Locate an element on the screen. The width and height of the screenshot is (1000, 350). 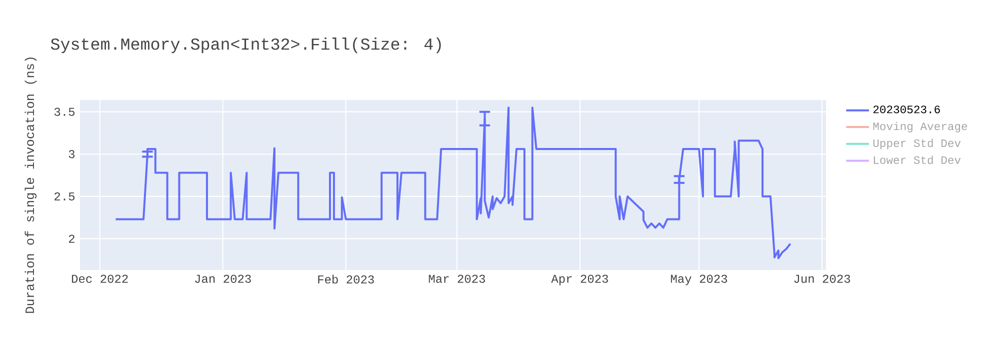
x-tick-label: Apr 2023 is located at coordinates (579, 280).